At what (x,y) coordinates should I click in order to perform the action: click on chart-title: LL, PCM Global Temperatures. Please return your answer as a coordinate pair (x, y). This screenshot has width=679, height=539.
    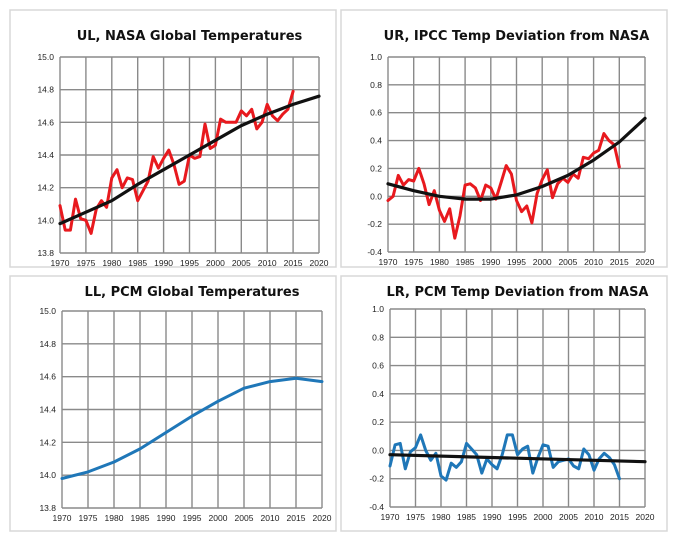
    Looking at the image, I should click on (192, 292).